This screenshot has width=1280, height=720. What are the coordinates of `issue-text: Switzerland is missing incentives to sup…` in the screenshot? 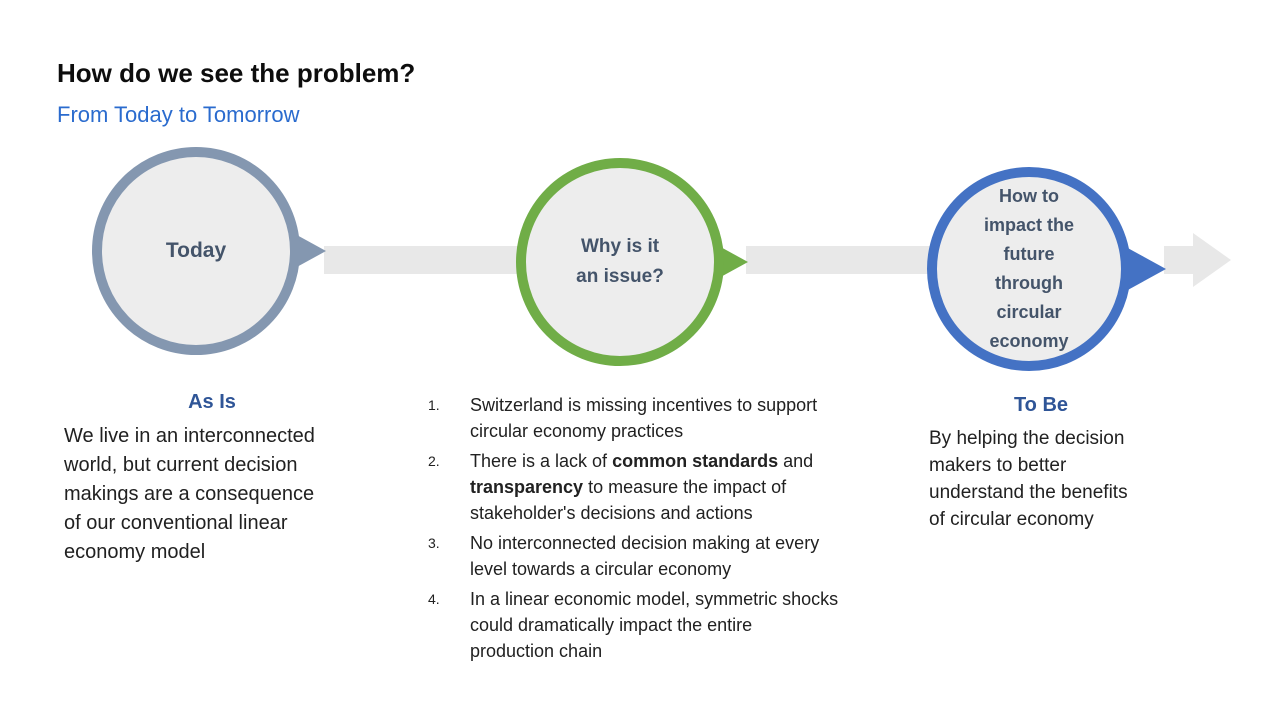 It's located at (644, 418).